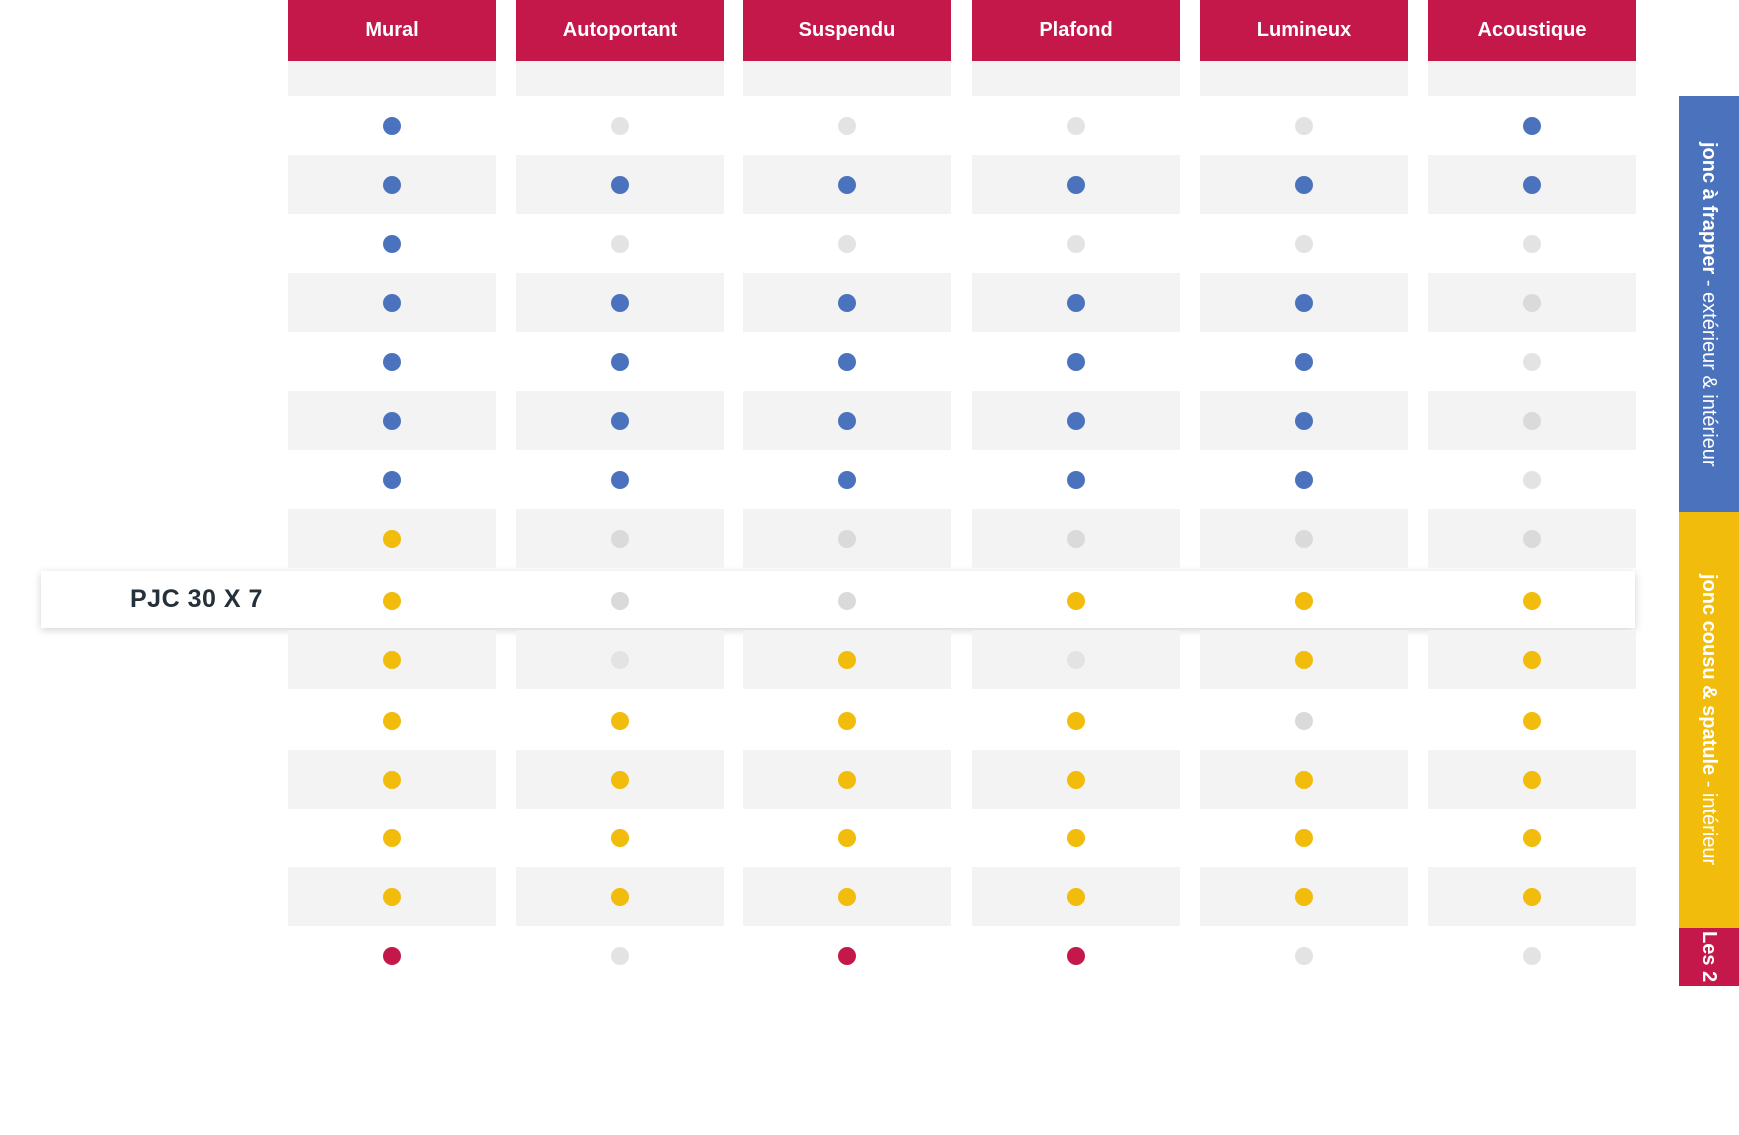 The width and height of the screenshot is (1739, 1135). I want to click on side-tab-label: jonc à frapper - extérieur & intérieur, so click(1709, 304).